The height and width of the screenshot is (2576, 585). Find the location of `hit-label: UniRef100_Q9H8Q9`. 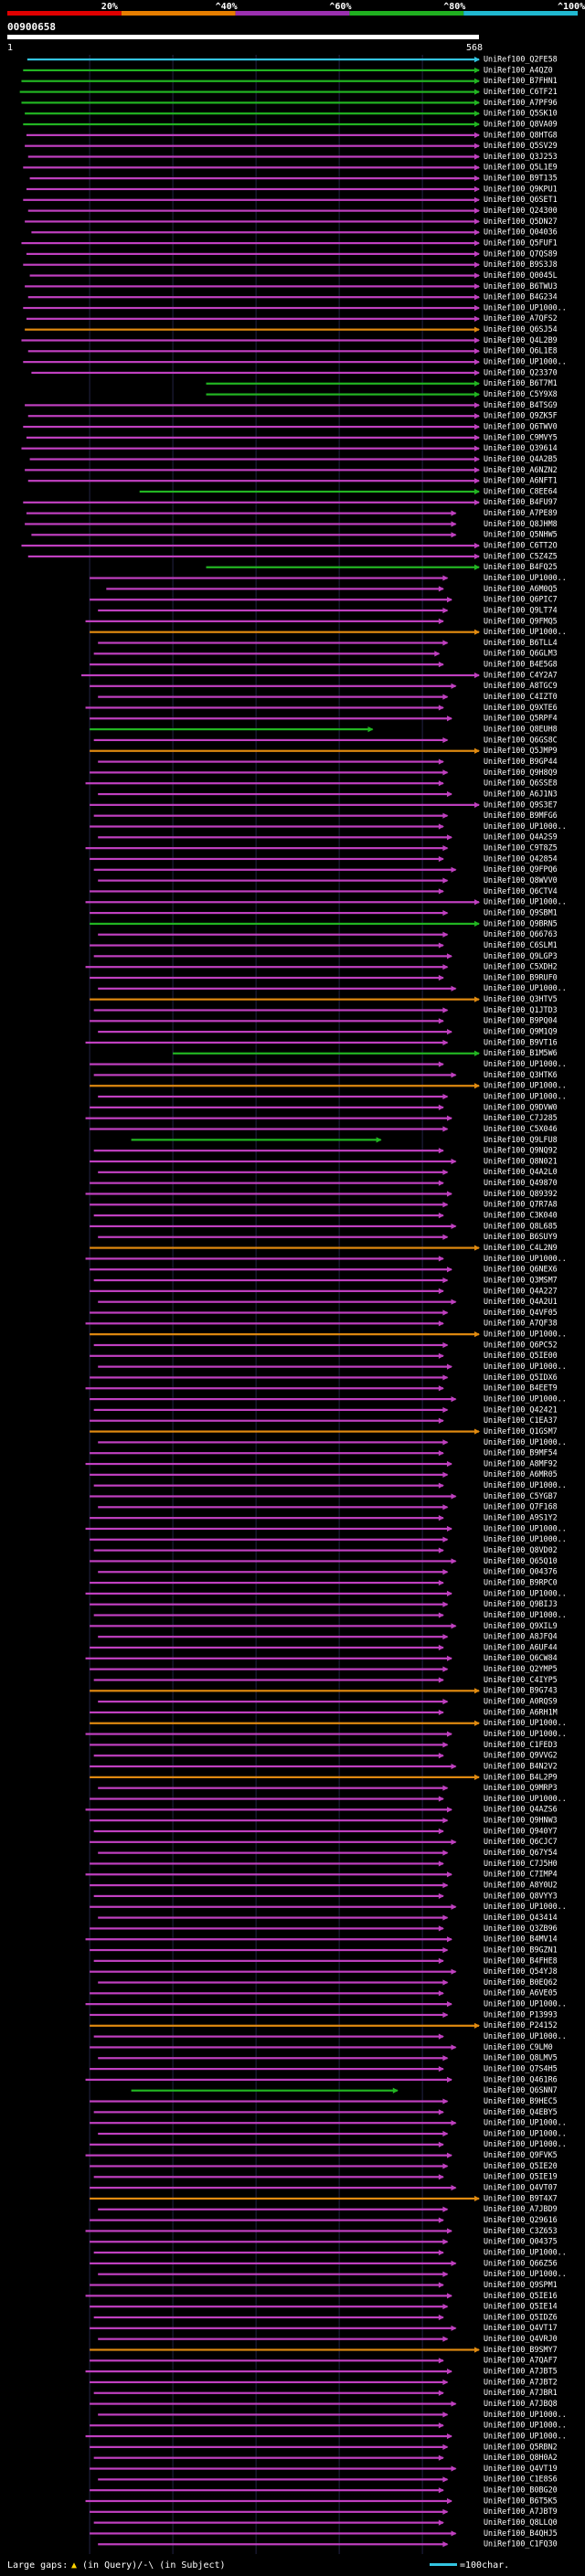

hit-label: UniRef100_Q9H8Q9 is located at coordinates (521, 772).